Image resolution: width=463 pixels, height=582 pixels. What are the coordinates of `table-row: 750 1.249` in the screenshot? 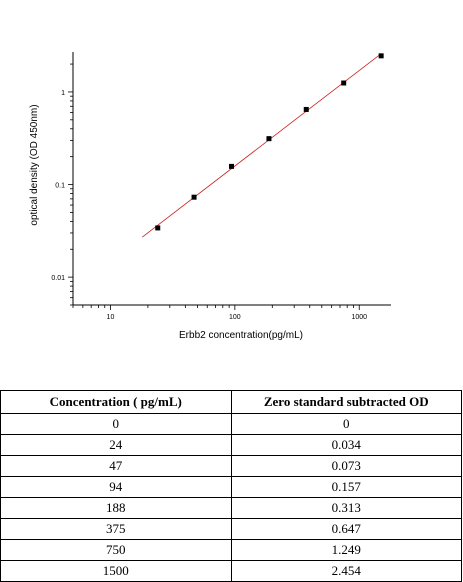 It's located at (231, 550).